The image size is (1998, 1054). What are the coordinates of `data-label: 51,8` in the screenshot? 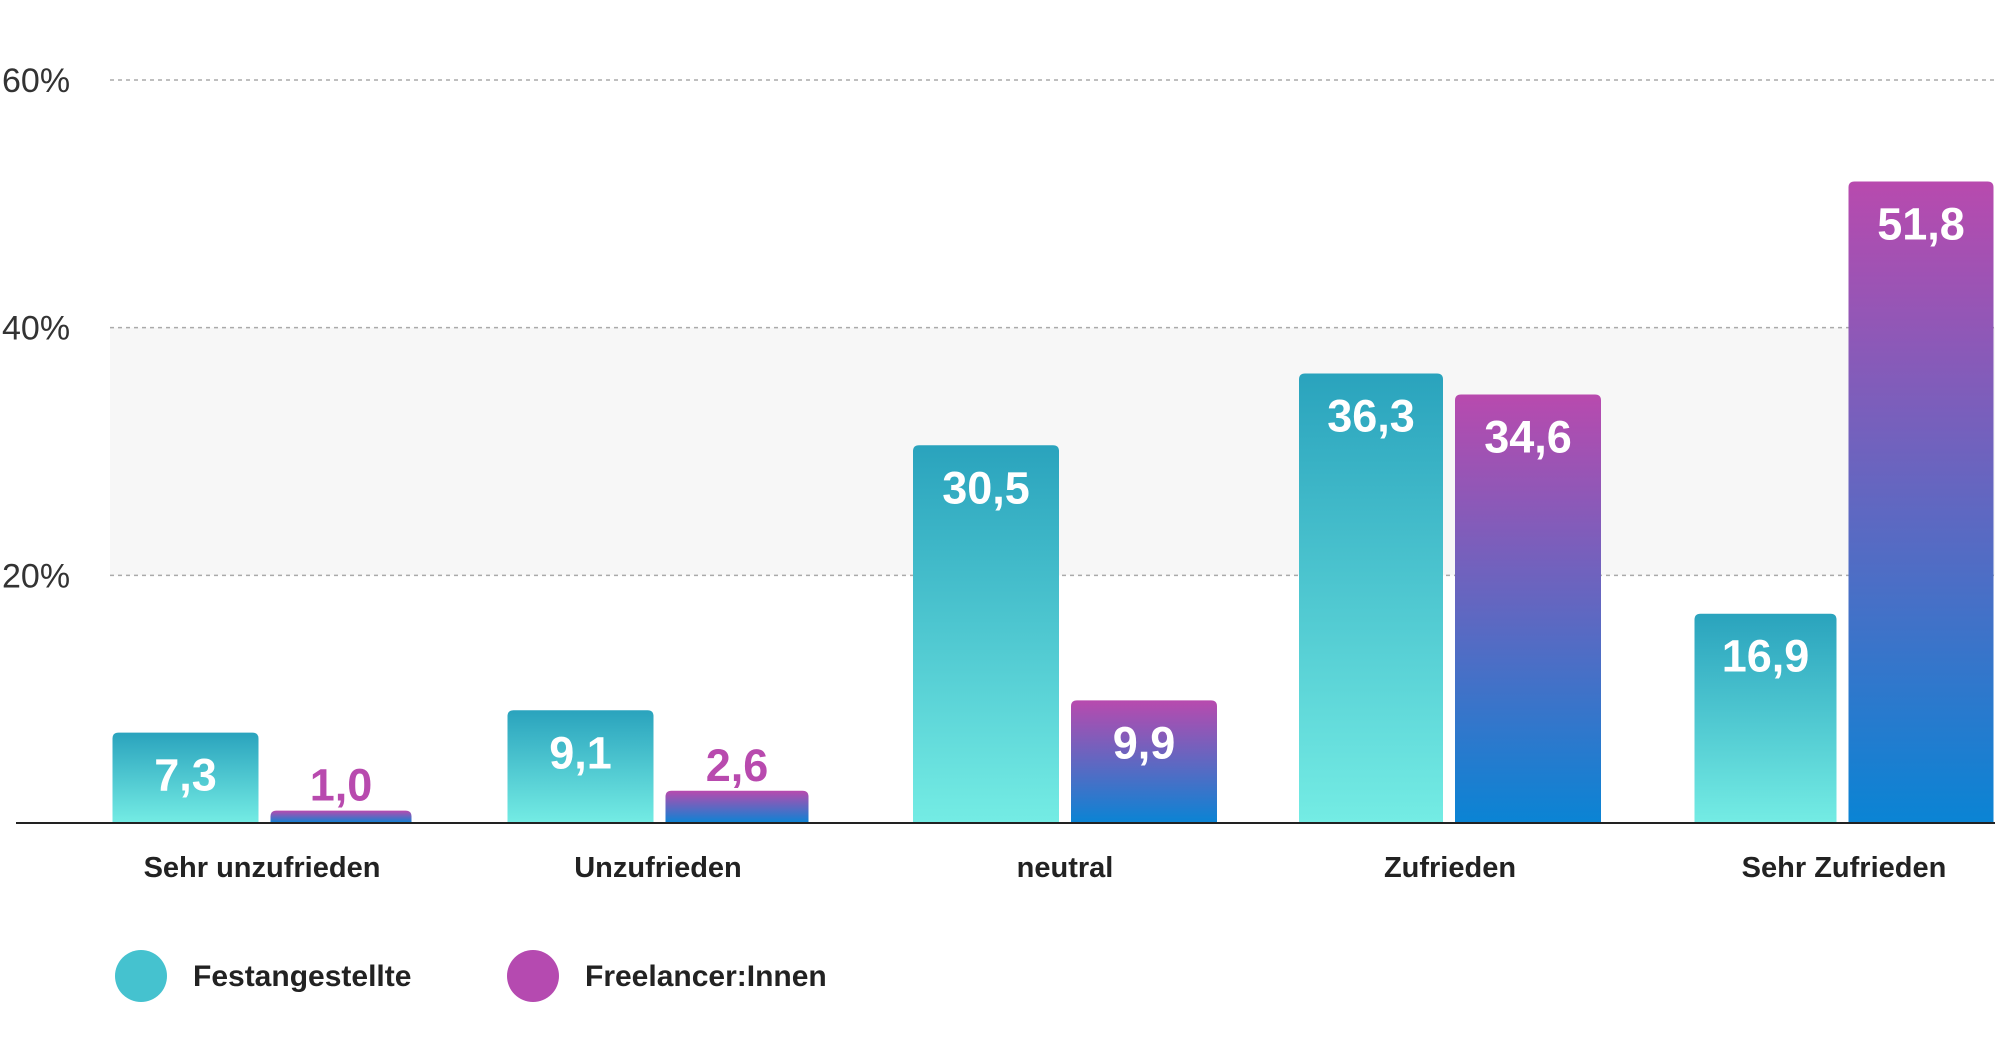 It's located at (1921, 224).